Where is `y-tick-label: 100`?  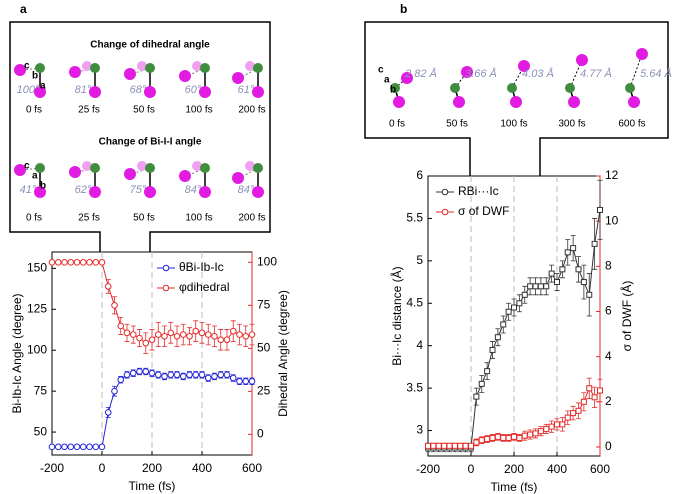
y-tick-label: 100 is located at coordinates (37, 349).